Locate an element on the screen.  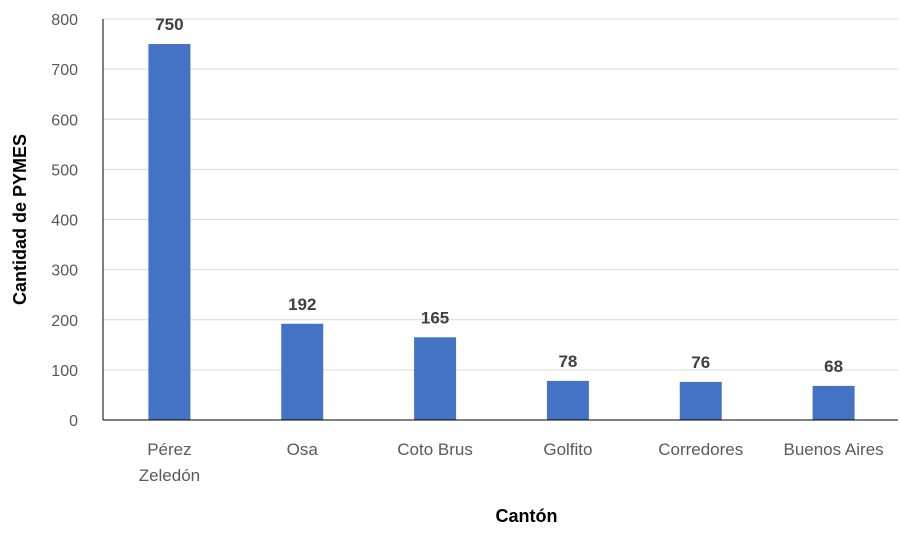
x-category-label: Golfito is located at coordinates (567, 449).